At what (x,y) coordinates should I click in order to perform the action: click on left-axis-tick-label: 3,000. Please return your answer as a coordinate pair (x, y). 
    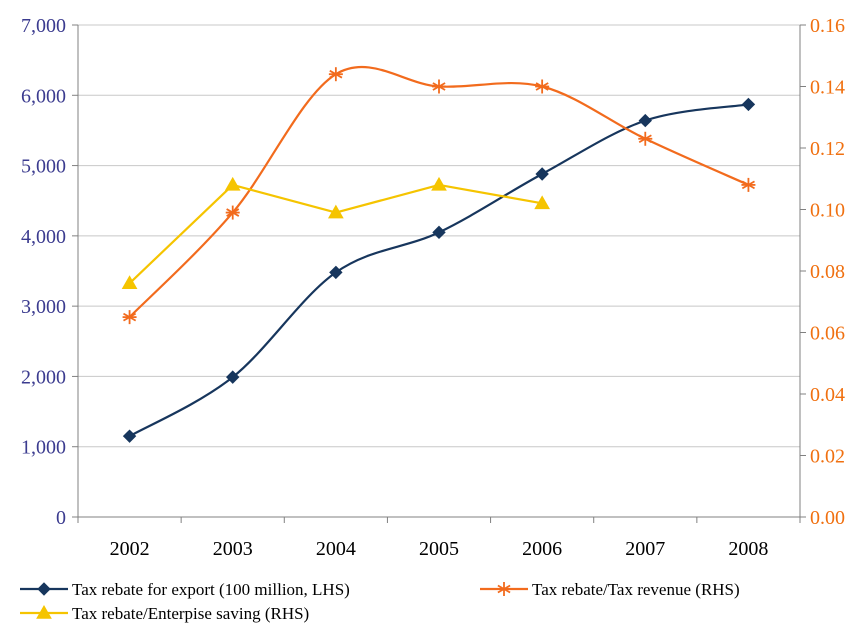
    Looking at the image, I should click on (43, 307).